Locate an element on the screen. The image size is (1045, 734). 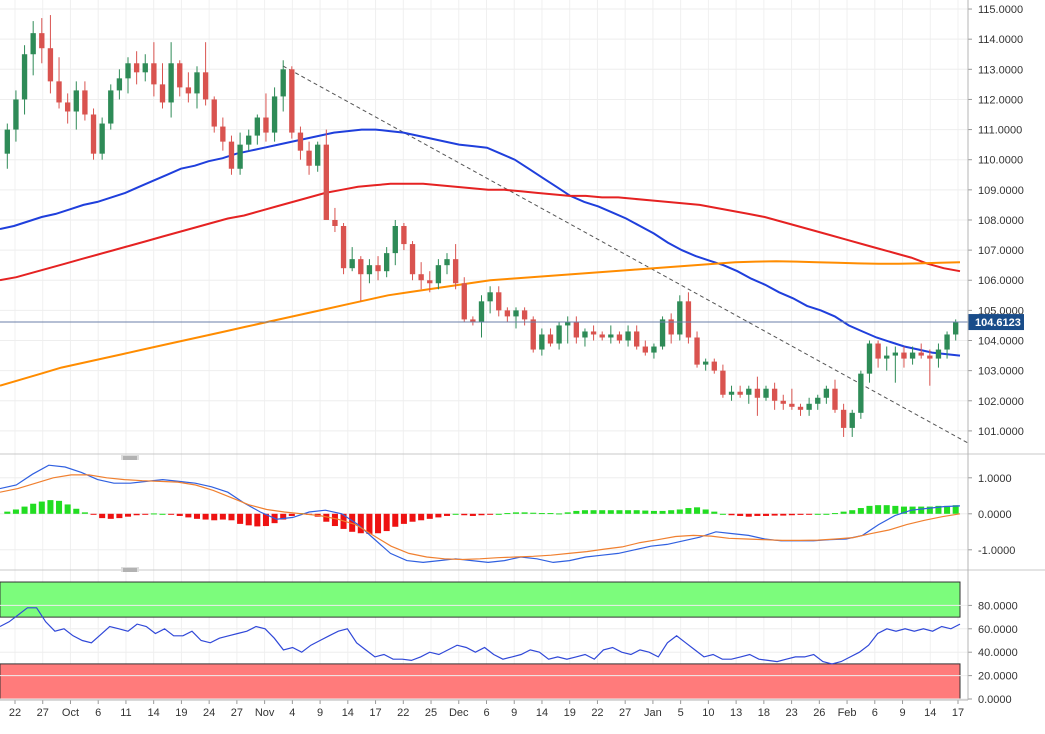
x-tick-label: 13 is located at coordinates (736, 713).